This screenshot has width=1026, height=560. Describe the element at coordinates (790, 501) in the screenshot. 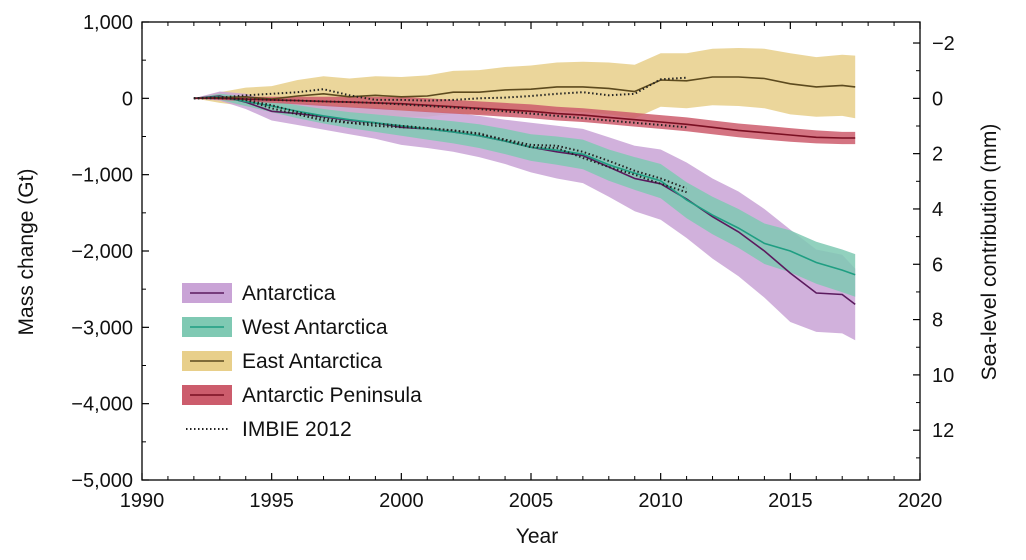

I see `x-tick-label: 2015` at that location.